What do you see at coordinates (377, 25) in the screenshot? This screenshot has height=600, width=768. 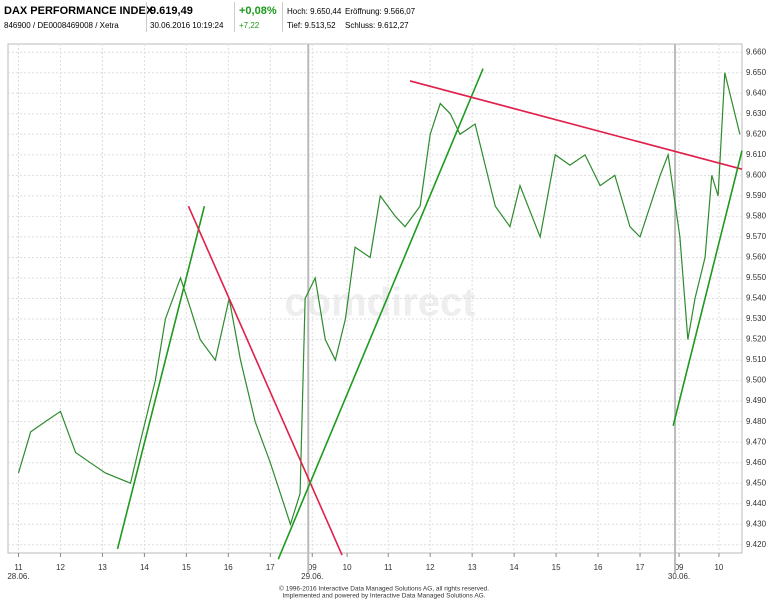 I see `close: Schluss: 9.612,27` at bounding box center [377, 25].